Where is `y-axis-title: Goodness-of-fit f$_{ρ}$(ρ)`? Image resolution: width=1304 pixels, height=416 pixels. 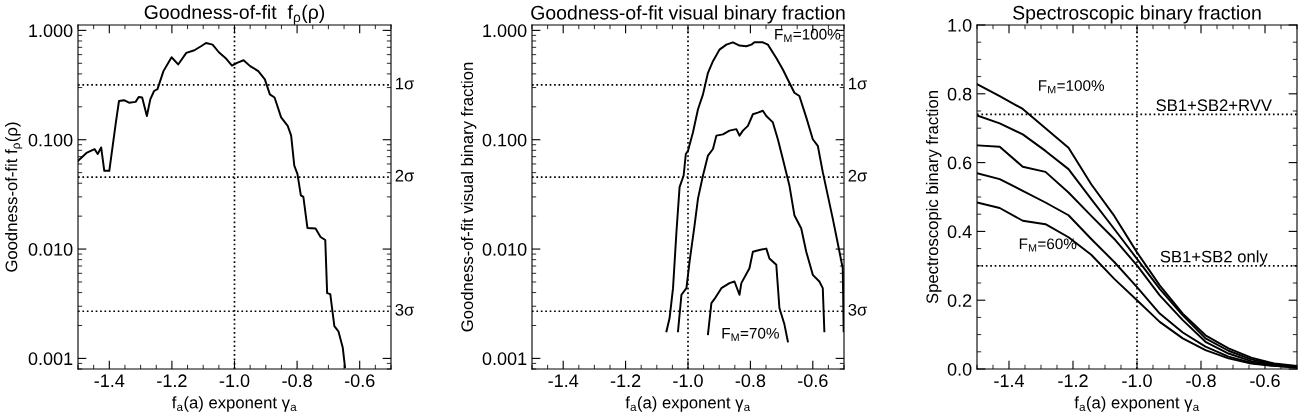
y-axis-title: Goodness-of-fit f$_{ρ}$(ρ) is located at coordinates (14, 197).